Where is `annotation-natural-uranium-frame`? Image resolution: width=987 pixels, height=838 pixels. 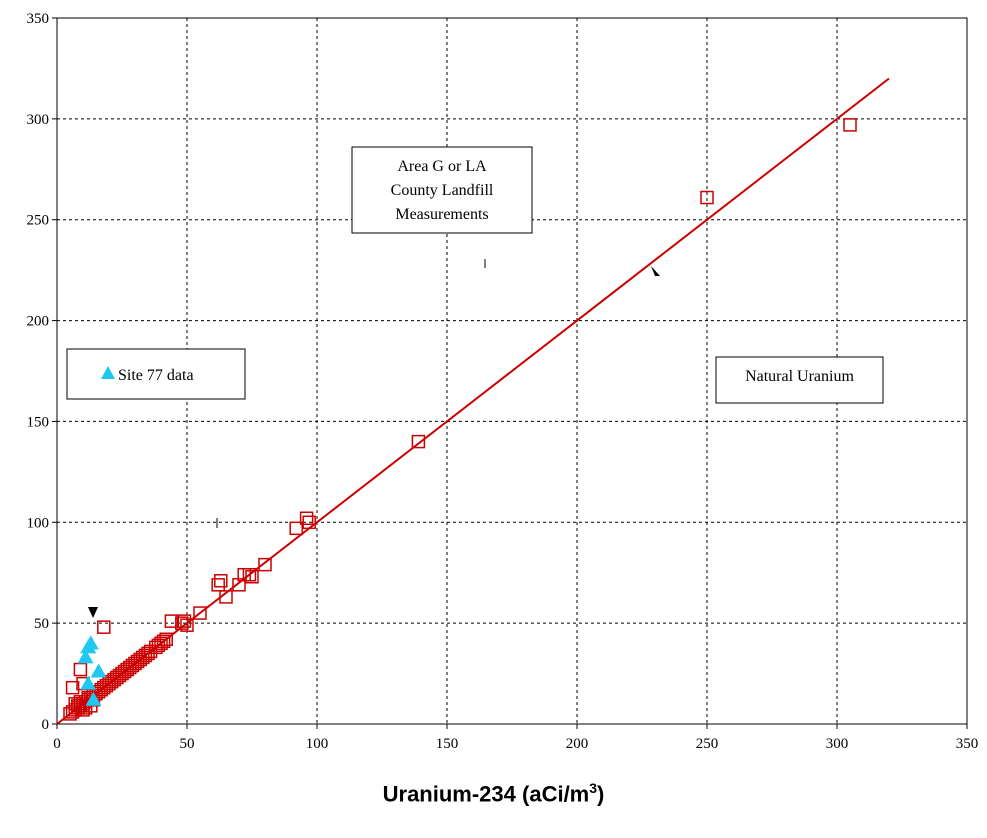
annotation-natural-uranium-frame is located at coordinates (799, 380).